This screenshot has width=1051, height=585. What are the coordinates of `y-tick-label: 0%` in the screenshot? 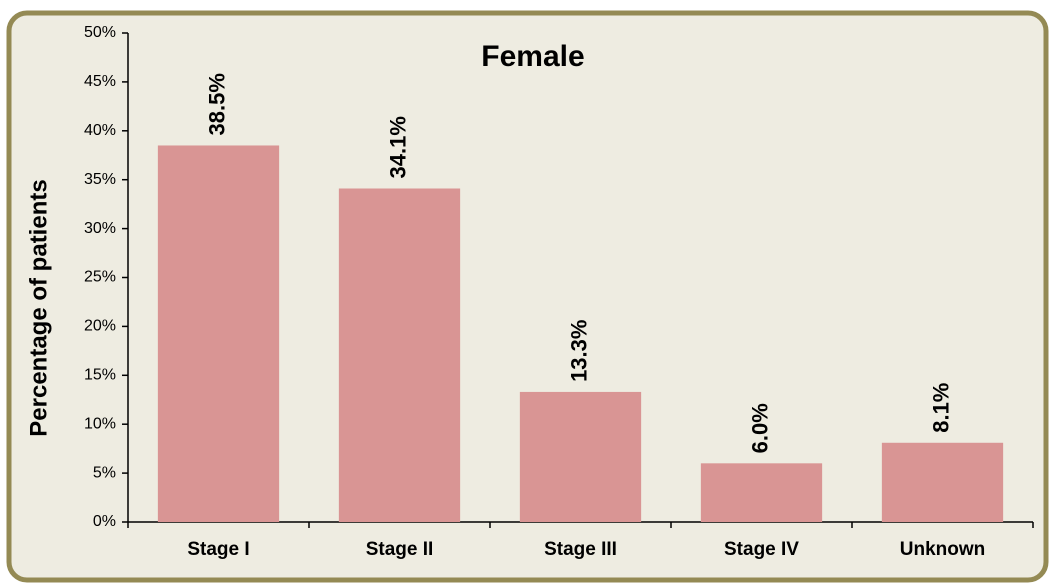 It's located at (104, 521).